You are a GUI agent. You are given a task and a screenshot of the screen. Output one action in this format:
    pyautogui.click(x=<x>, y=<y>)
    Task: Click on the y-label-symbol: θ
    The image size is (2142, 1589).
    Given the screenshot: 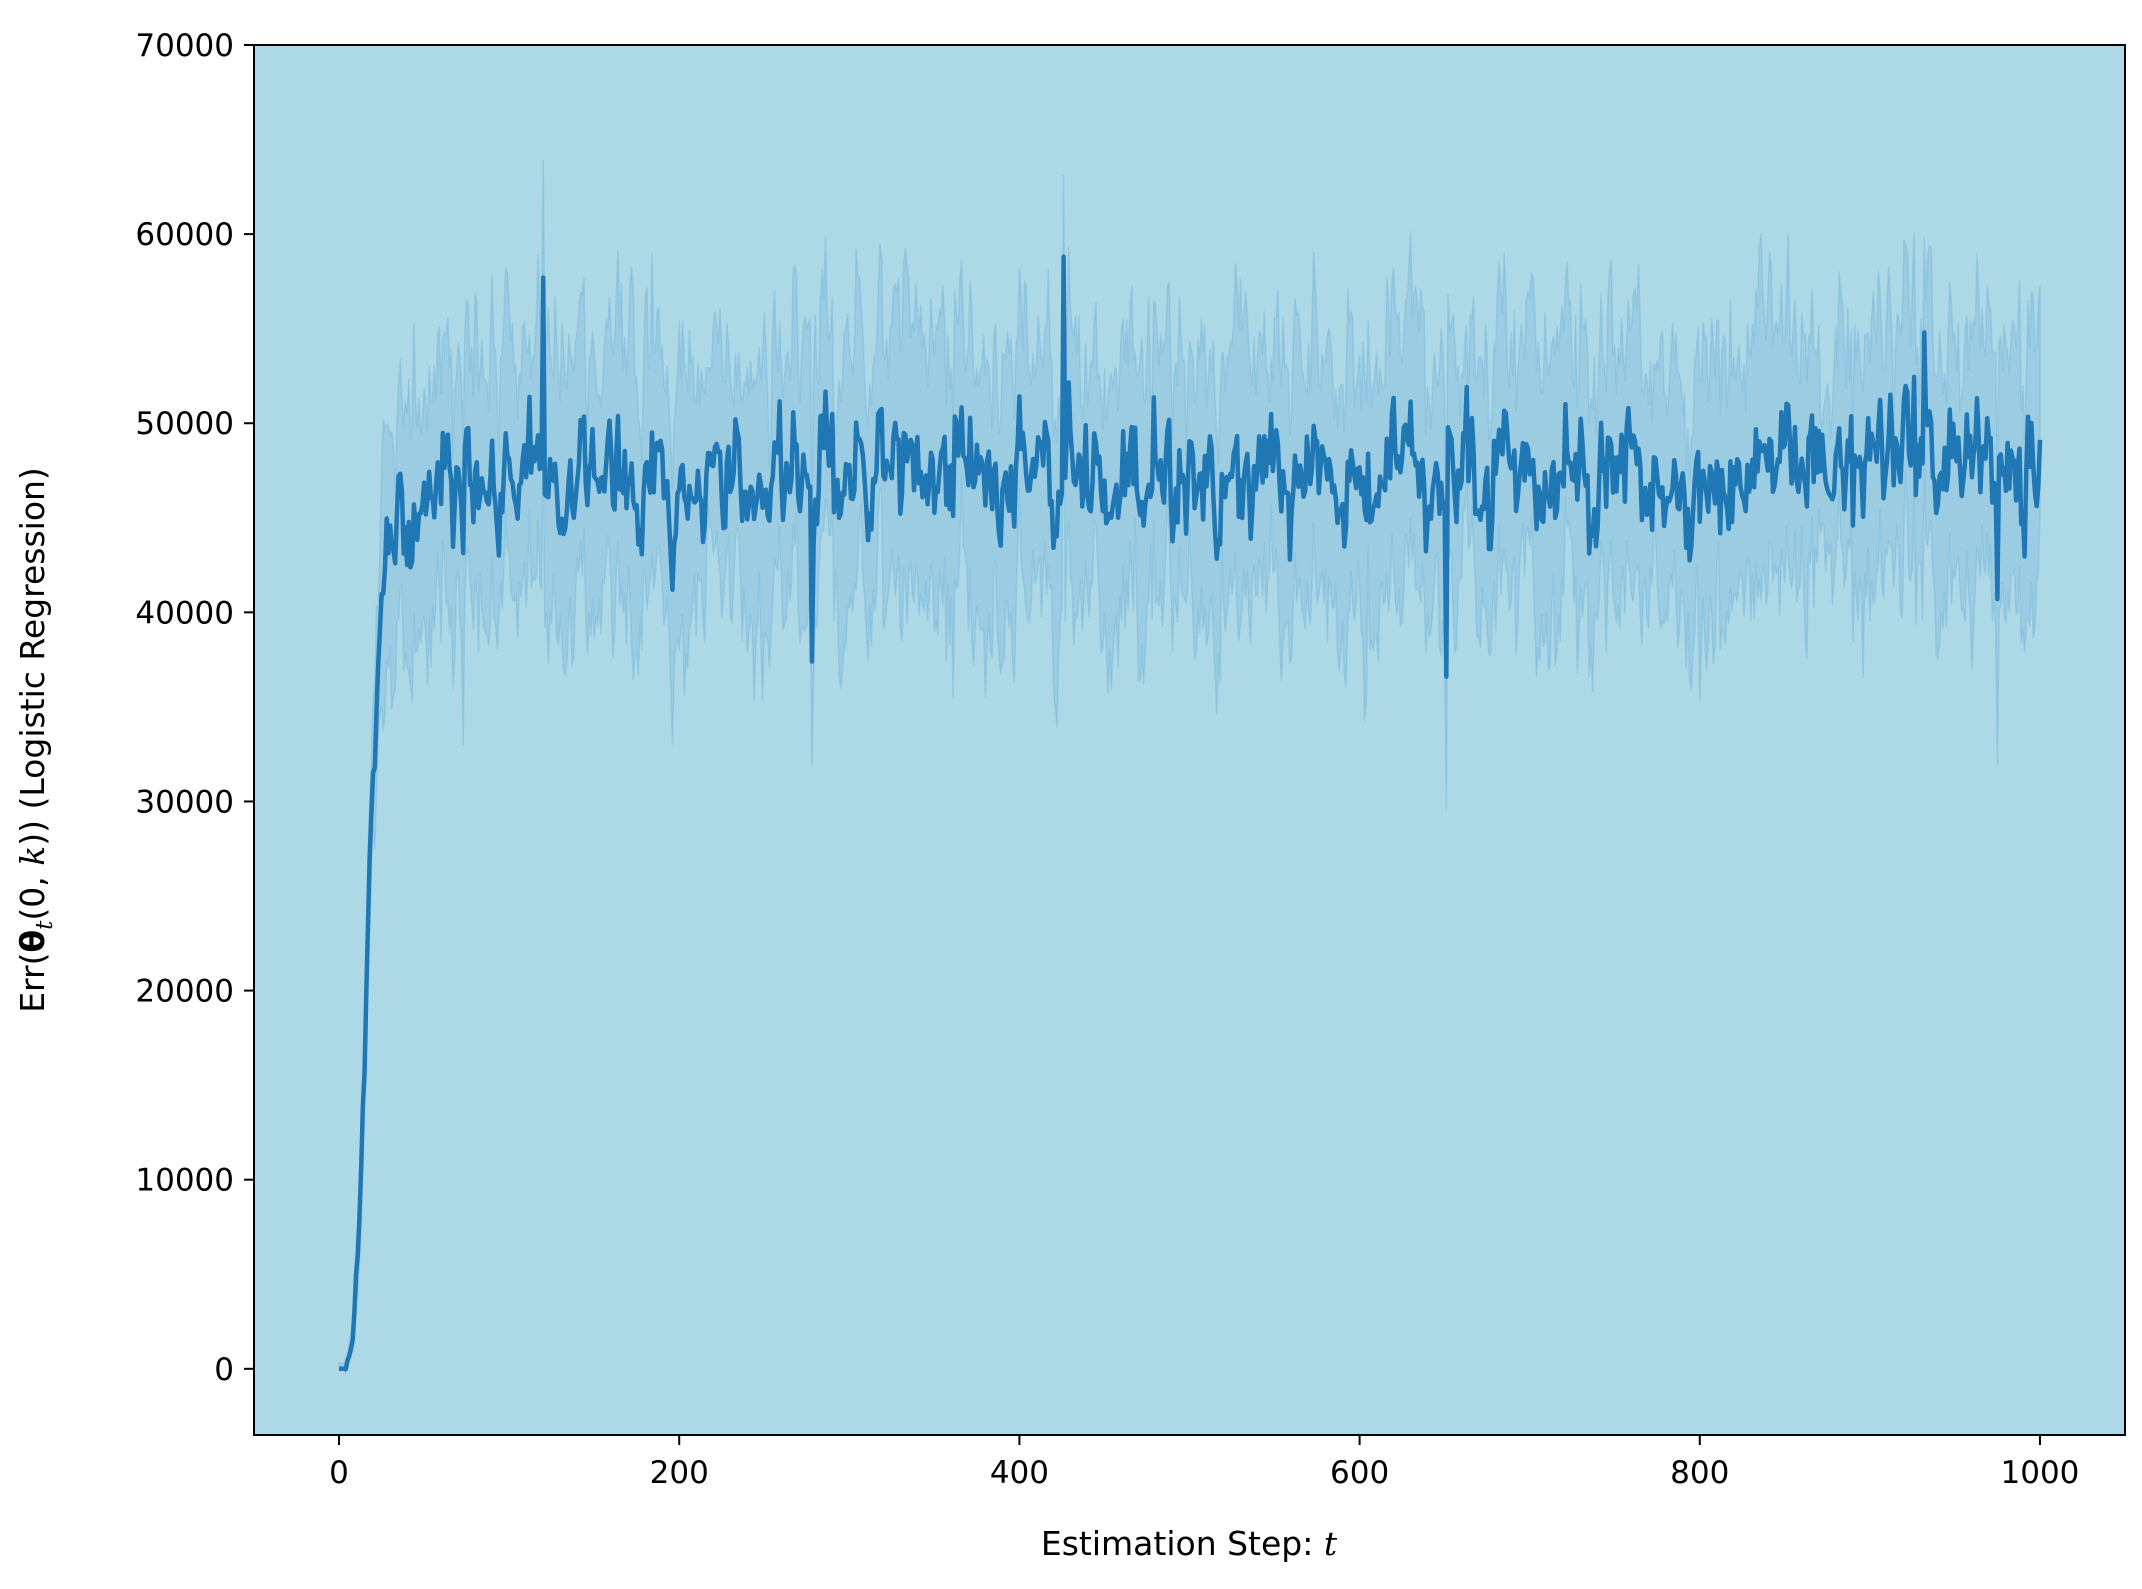 What is the action you would take?
    pyautogui.click(x=32, y=941)
    